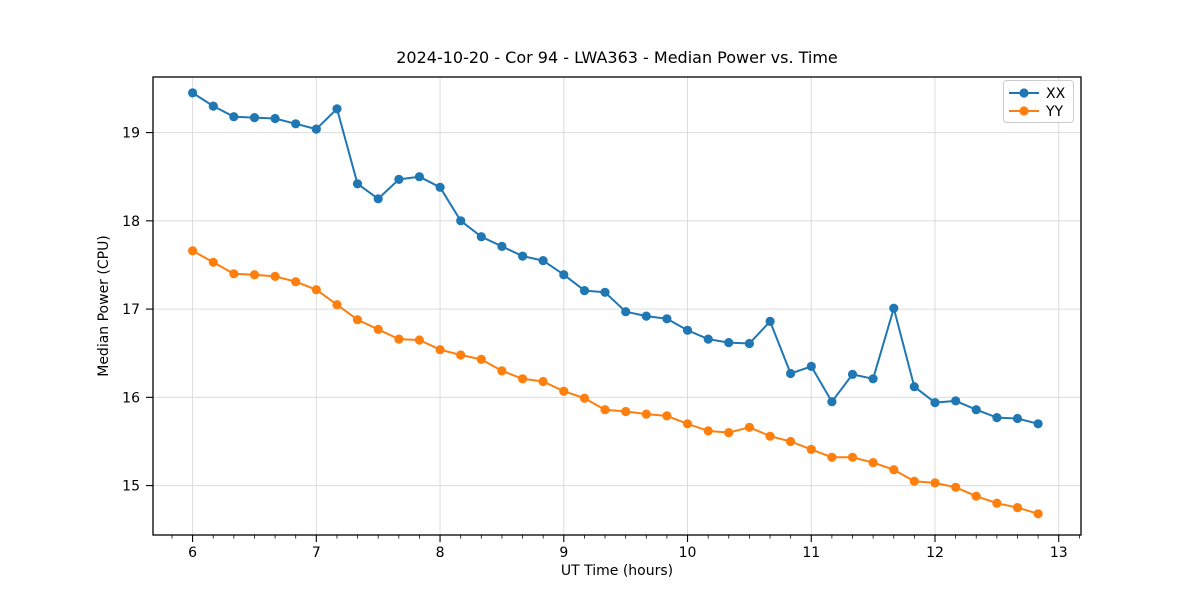 The image size is (1200, 600). Describe the element at coordinates (688, 553) in the screenshot. I see `x-tick-label: 10` at that location.